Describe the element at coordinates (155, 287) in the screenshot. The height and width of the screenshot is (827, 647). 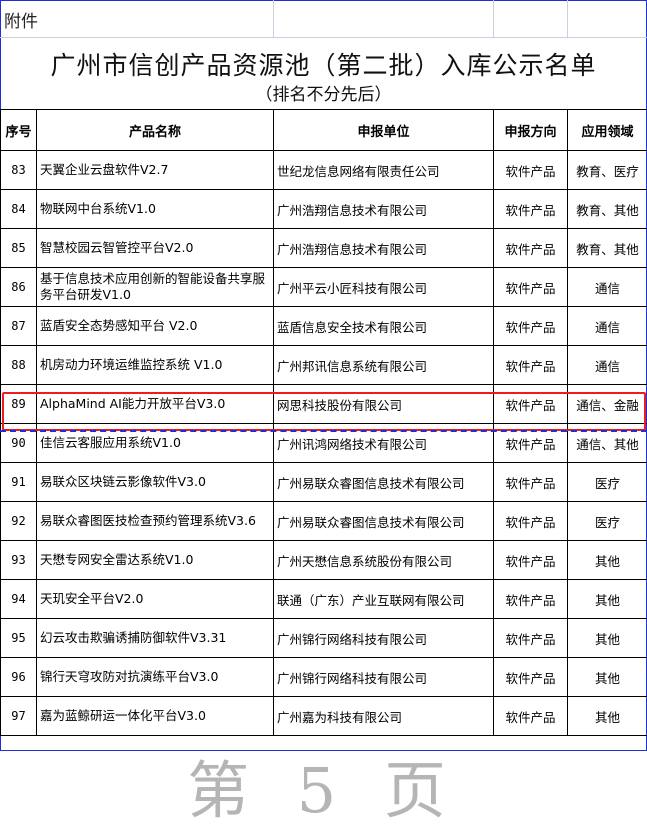
I see `cell-product-name: 基于信息技术应用创新的智能设备共享服务平台研发V1.0` at that location.